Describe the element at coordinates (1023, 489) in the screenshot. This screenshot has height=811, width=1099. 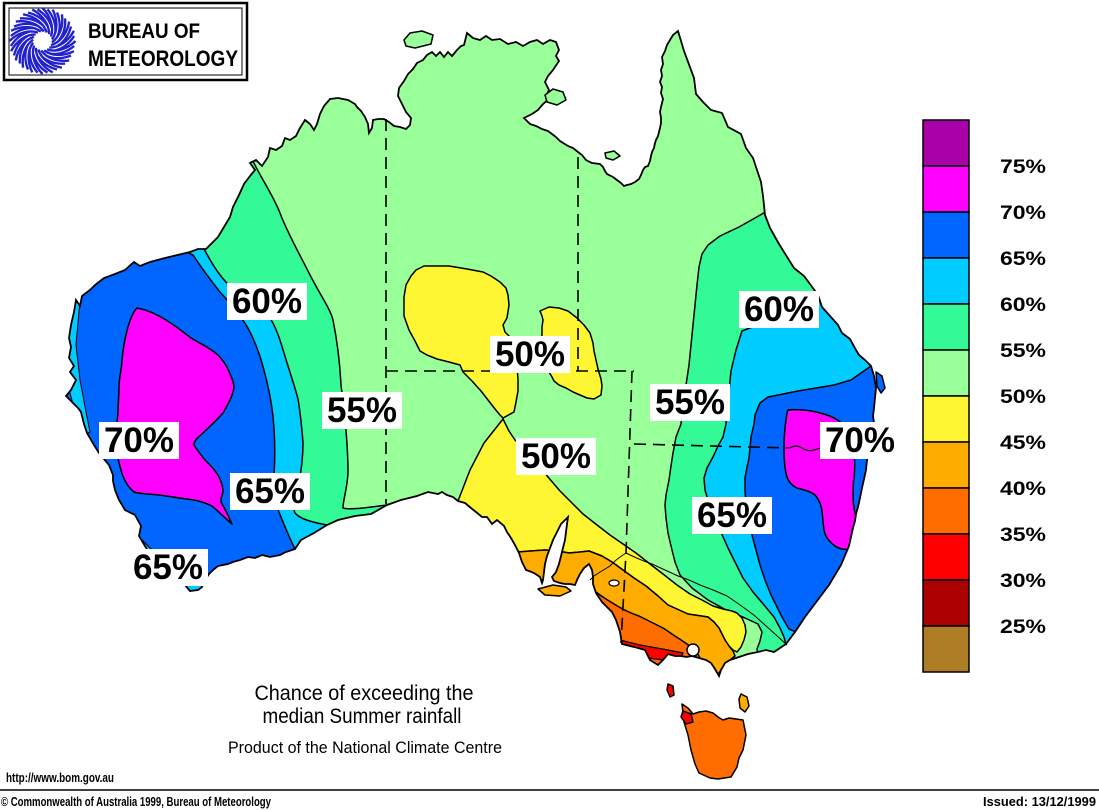
I see `svg-text: 40%` at that location.